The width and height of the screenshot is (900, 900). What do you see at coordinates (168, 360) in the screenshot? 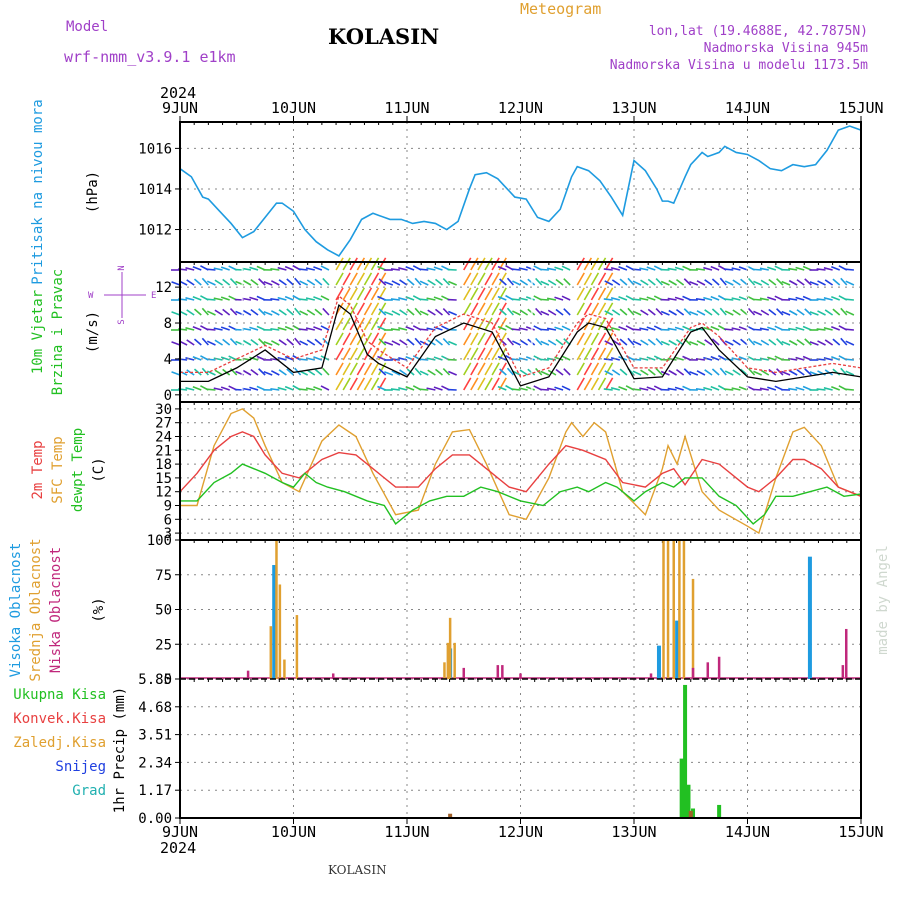
I see `y-tick-label: 4` at bounding box center [168, 360].